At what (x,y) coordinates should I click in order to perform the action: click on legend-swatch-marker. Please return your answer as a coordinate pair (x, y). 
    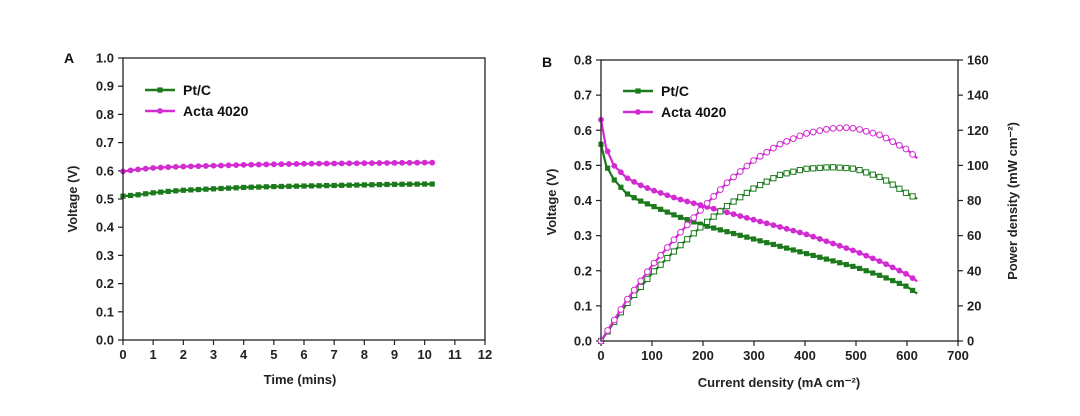
    Looking at the image, I should click on (638, 91).